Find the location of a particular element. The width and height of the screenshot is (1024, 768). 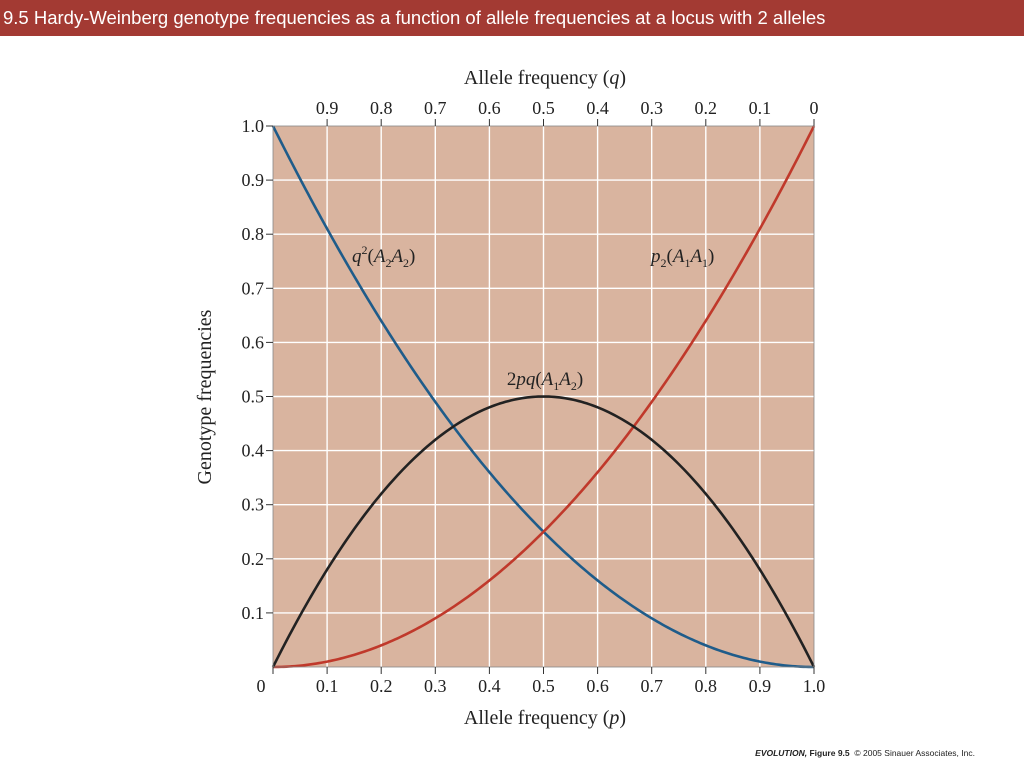

x-tick-label: 0.2 is located at coordinates (381, 686).